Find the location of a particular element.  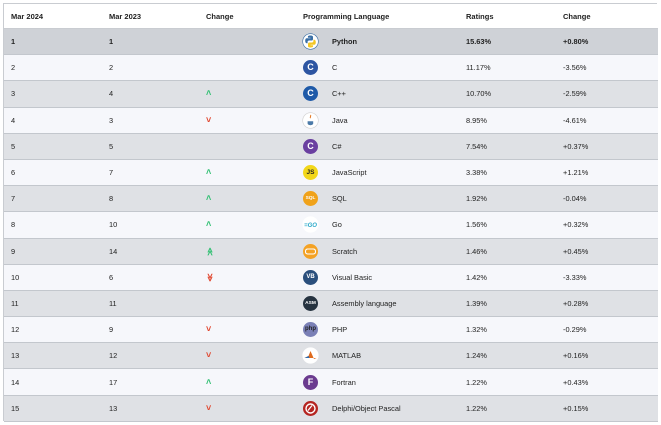

language-name: C# is located at coordinates (337, 146).